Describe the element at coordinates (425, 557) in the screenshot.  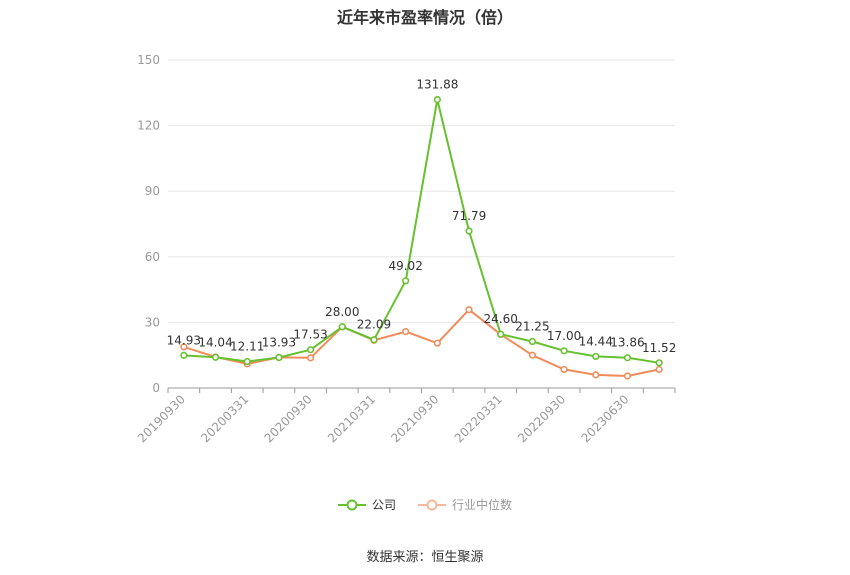
I see `data-source-note: 数据来源：恒生聚源` at that location.